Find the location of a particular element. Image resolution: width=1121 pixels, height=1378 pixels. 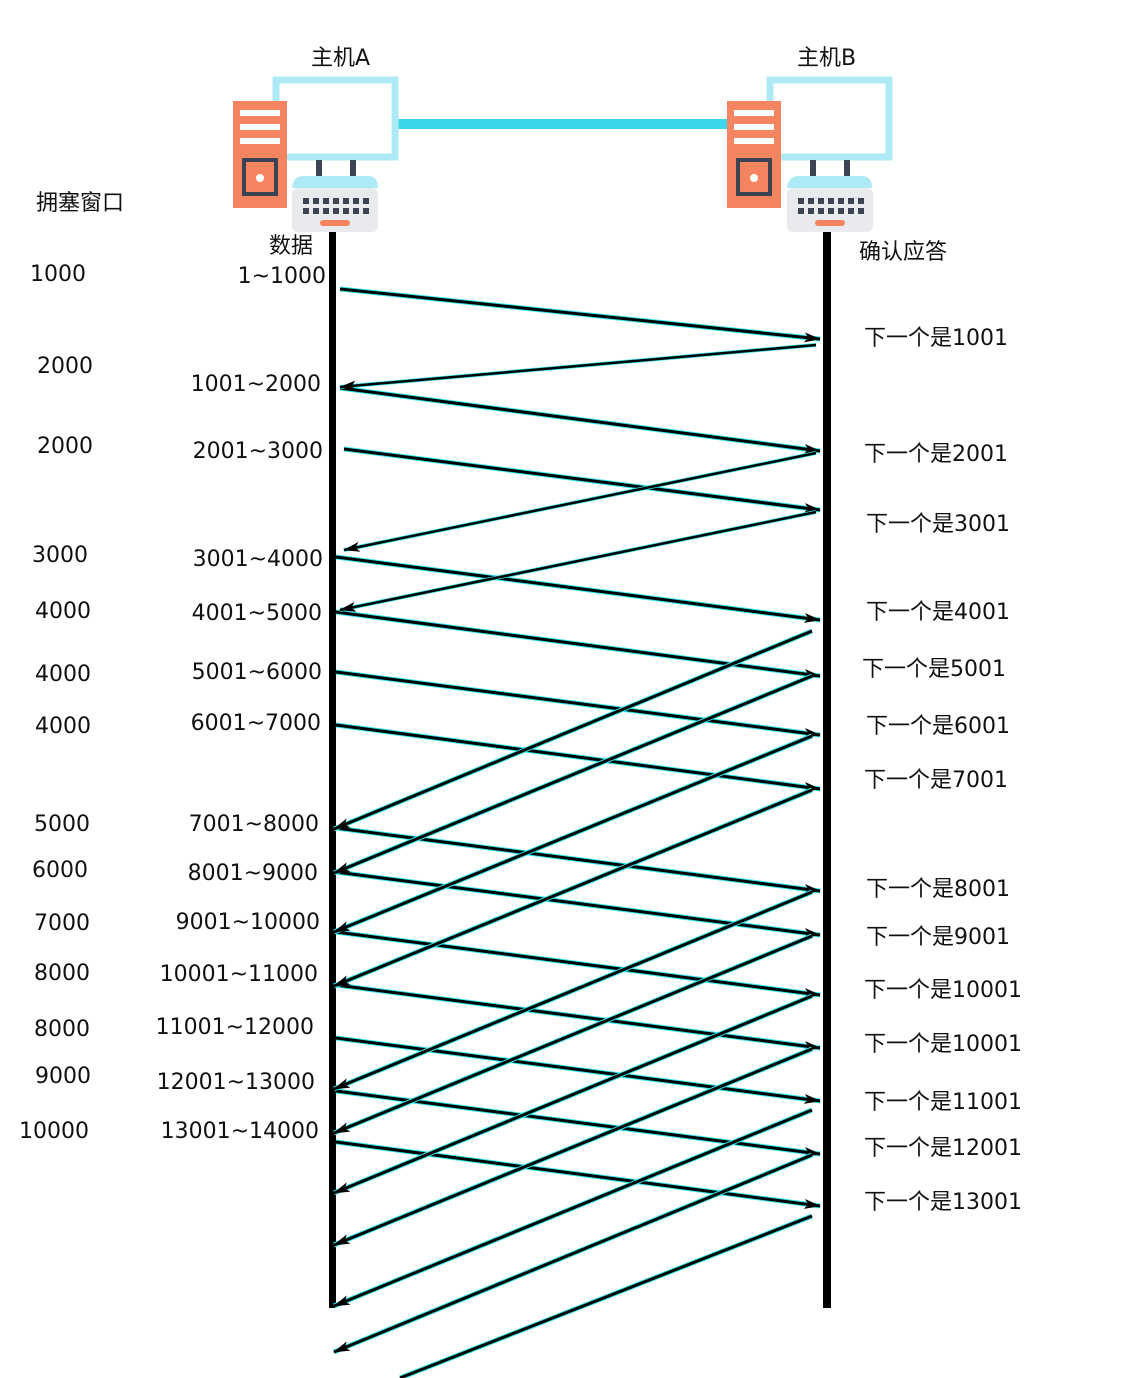

data-range-label: 3001~4000 is located at coordinates (257, 559).